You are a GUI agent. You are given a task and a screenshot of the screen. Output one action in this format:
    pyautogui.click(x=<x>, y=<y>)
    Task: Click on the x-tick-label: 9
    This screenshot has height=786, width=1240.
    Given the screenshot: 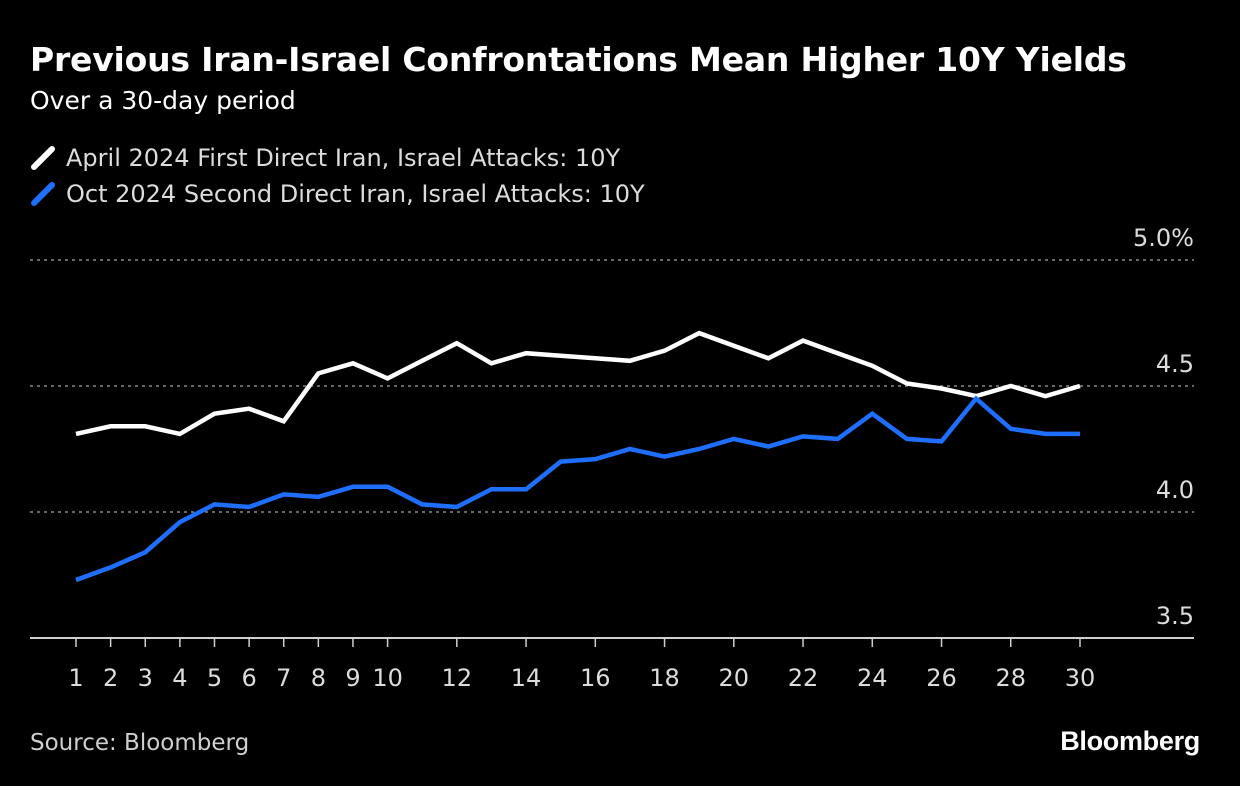 What is the action you would take?
    pyautogui.click(x=352, y=678)
    